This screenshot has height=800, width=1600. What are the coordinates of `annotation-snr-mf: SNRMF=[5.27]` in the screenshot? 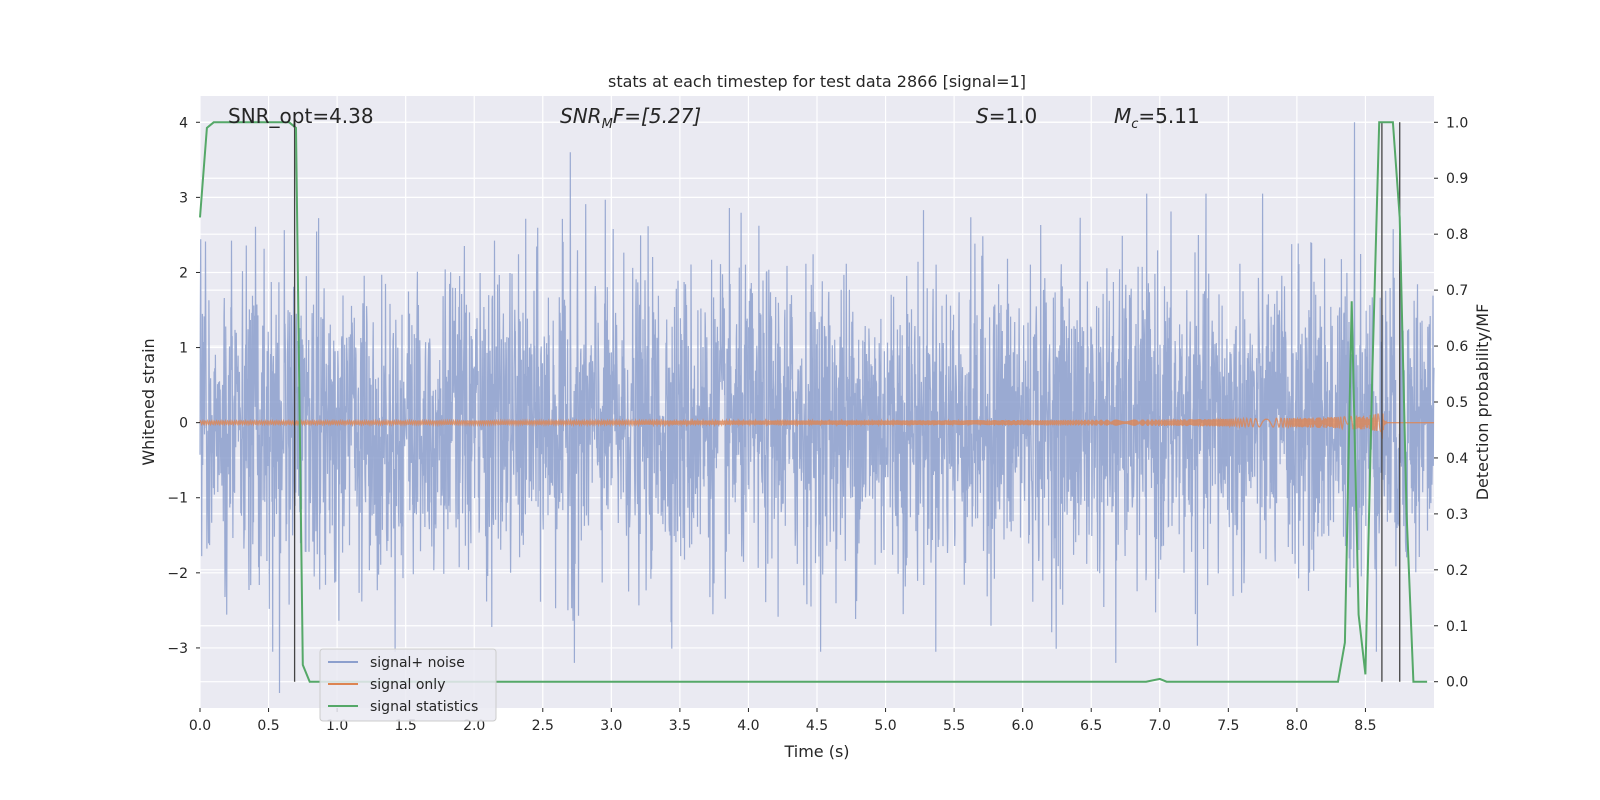 It's located at (630, 118).